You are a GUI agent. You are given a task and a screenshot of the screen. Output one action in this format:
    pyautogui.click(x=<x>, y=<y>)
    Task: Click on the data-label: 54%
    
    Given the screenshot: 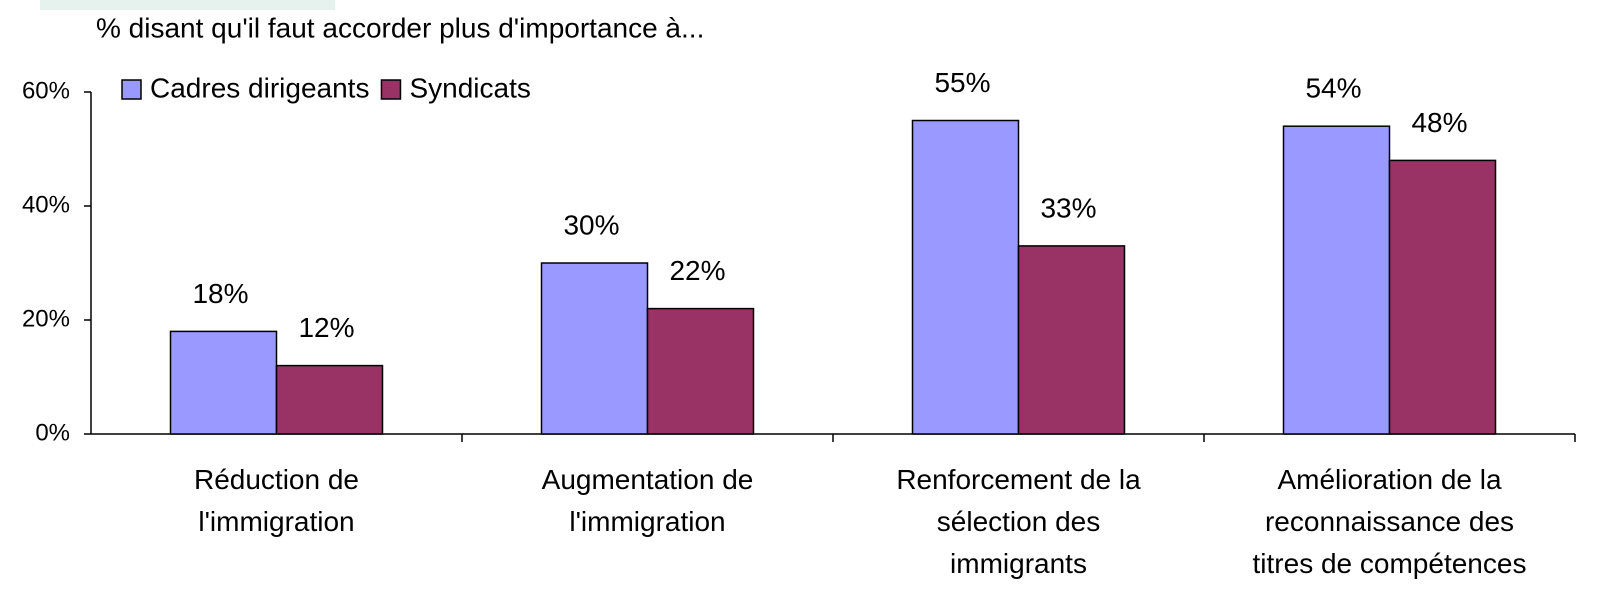 What is the action you would take?
    pyautogui.click(x=1333, y=88)
    